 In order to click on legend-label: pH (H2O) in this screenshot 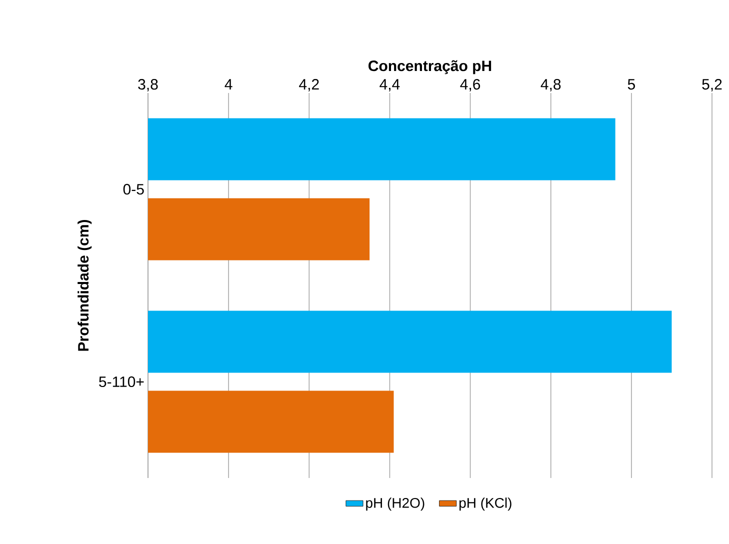, I will do `click(395, 504)`.